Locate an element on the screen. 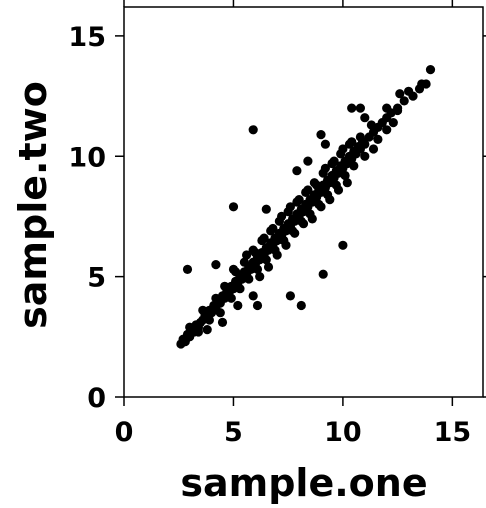 Image resolution: width=486 pixels, height=508 pixels. y-axis-title: sample.two is located at coordinates (33, 205).